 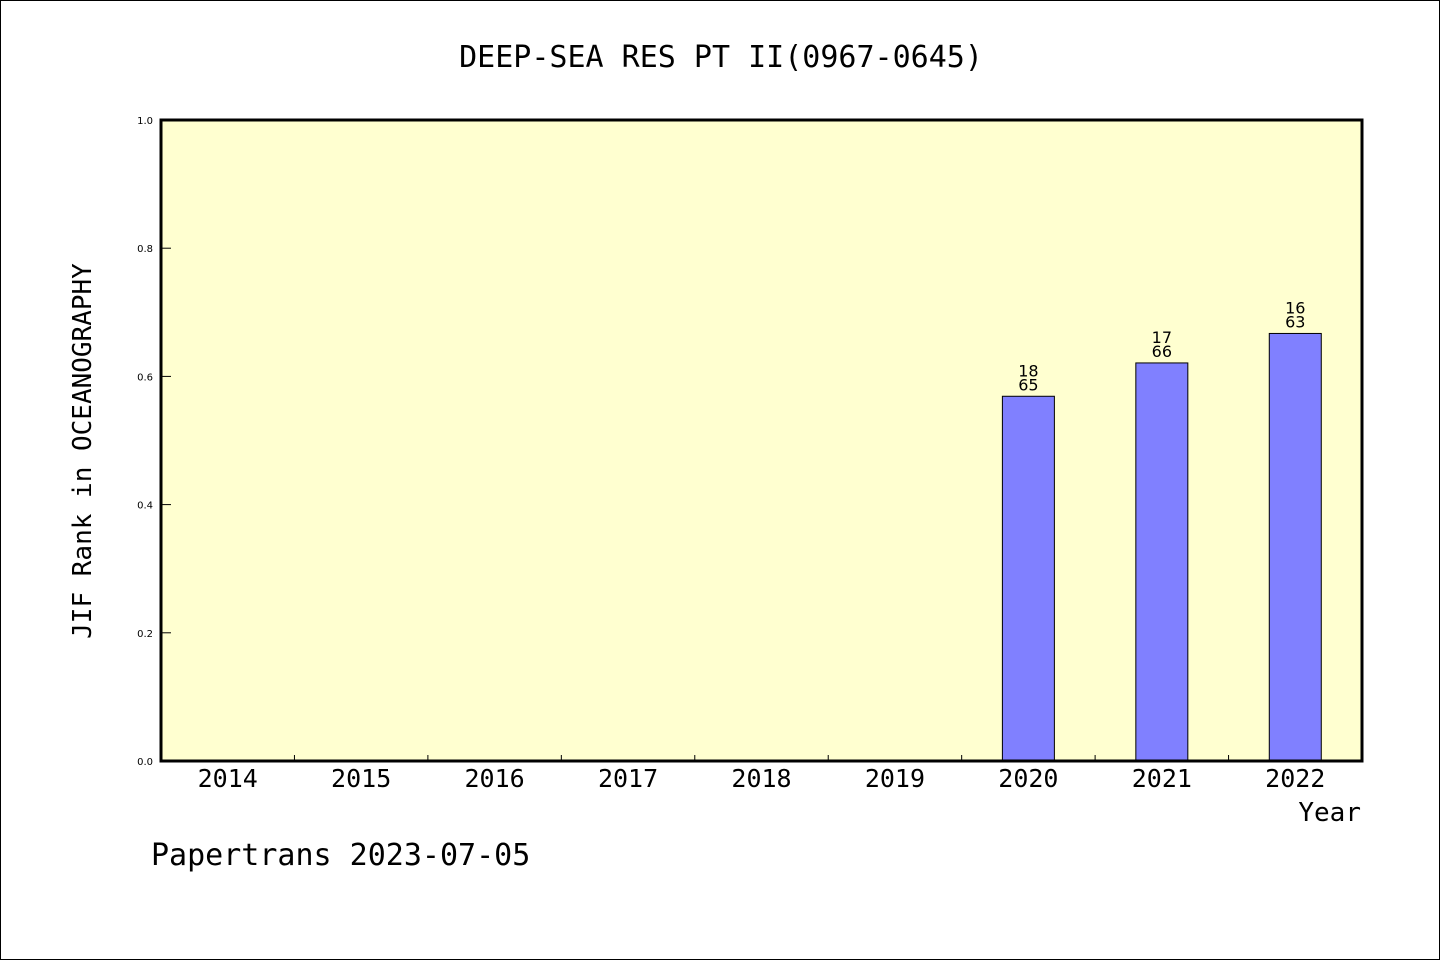 I want to click on x-tick-label: 2014, so click(x=228, y=778).